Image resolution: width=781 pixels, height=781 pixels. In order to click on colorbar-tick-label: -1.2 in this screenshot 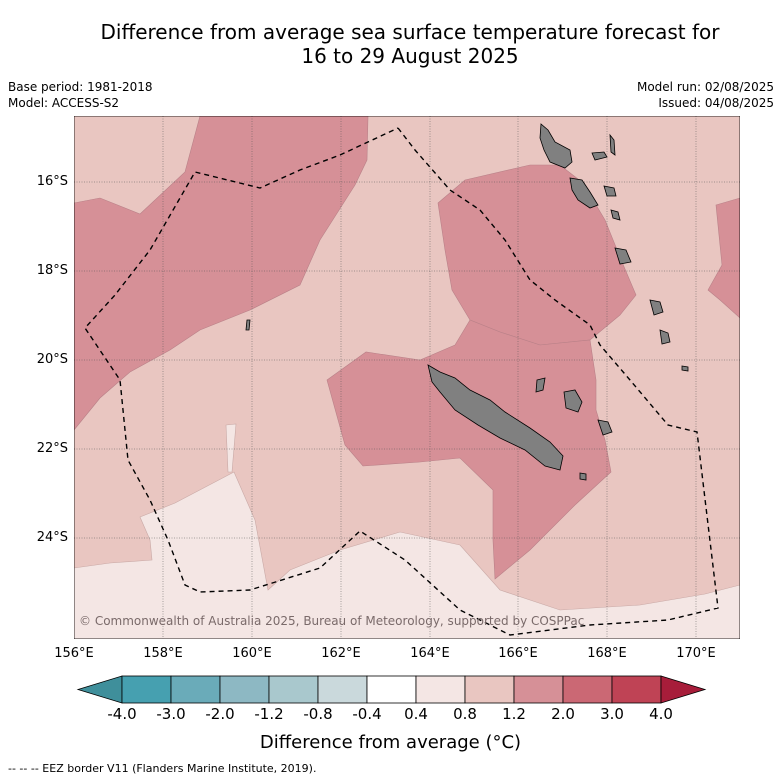, I will do `click(269, 714)`.